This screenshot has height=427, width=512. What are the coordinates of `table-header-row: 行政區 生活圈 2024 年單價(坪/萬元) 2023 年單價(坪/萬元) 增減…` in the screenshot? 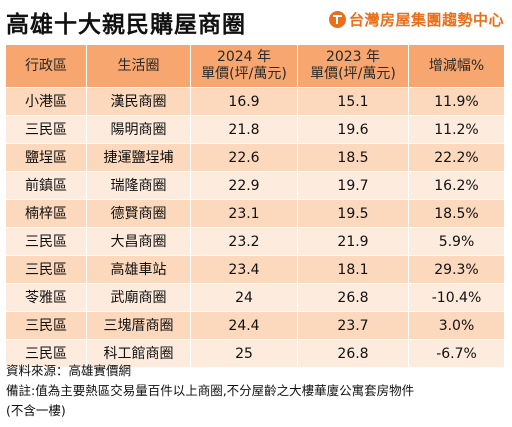 It's located at (255, 66).